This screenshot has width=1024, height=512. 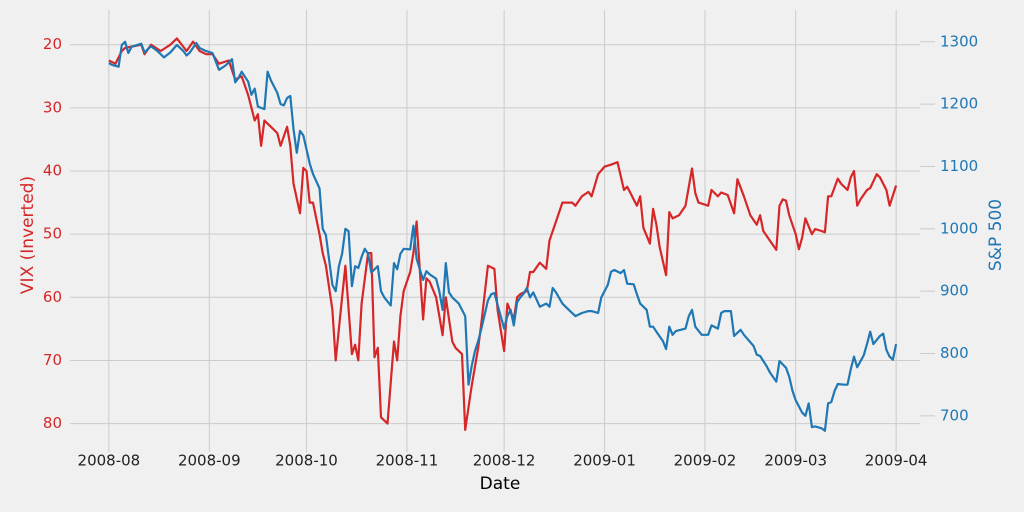 I want to click on x-tick-label: 2008-11, so click(x=407, y=461).